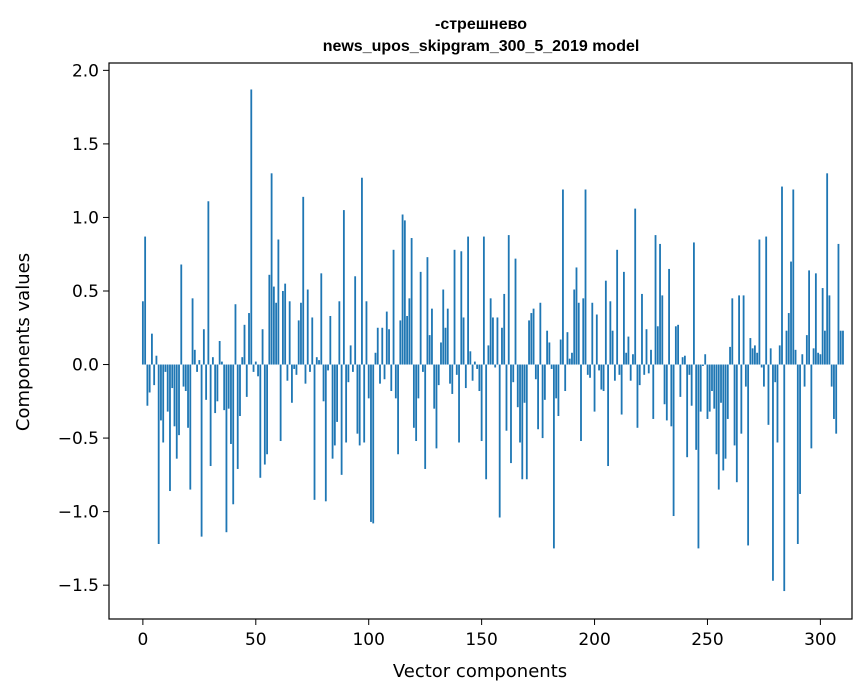 The height and width of the screenshot is (696, 867). What do you see at coordinates (85, 366) in the screenshot?
I see `y-tick-label: 0.0` at bounding box center [85, 366].